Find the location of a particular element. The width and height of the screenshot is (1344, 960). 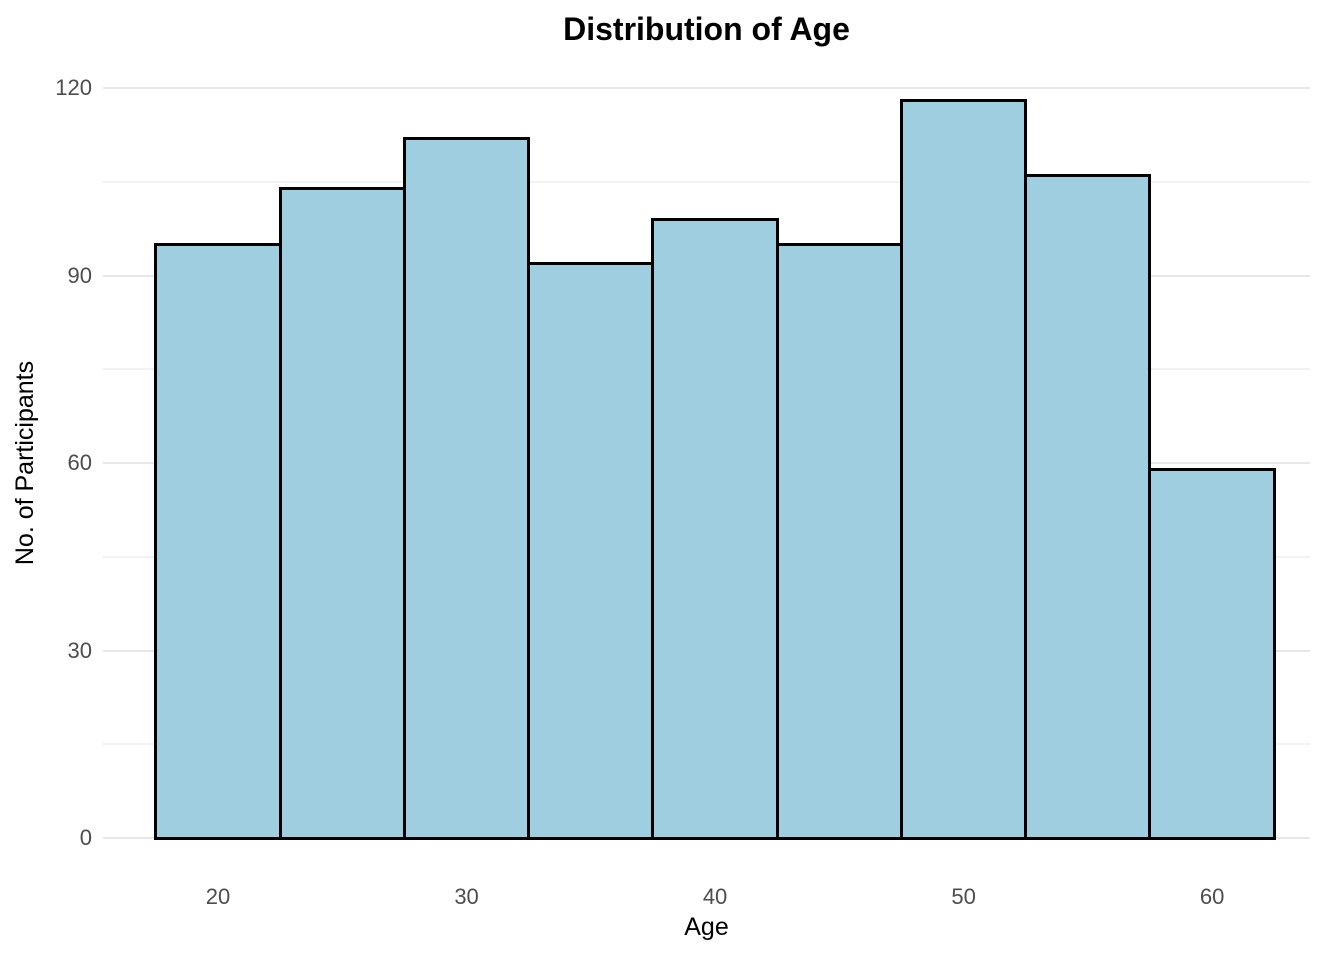

y-tick-label: 90 is located at coordinates (79, 275).